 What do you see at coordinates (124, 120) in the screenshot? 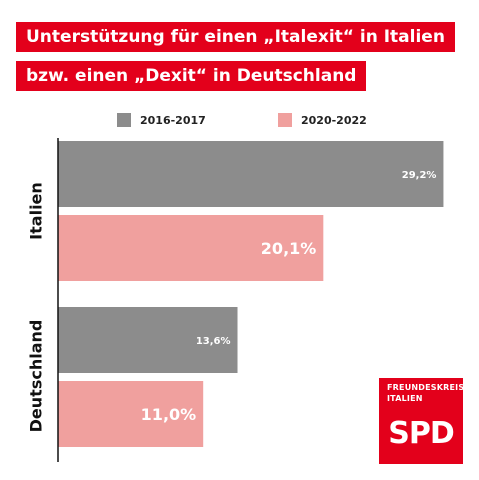
I see `legend-swatch-2016-2017` at bounding box center [124, 120].